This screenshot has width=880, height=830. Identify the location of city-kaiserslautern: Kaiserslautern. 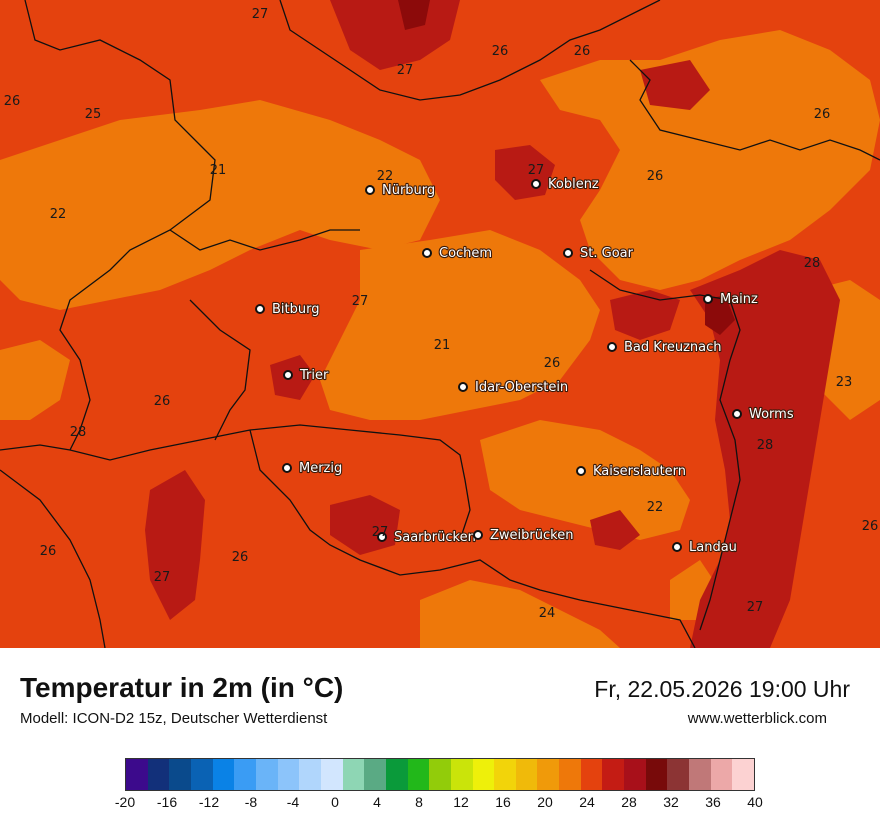
(631, 471).